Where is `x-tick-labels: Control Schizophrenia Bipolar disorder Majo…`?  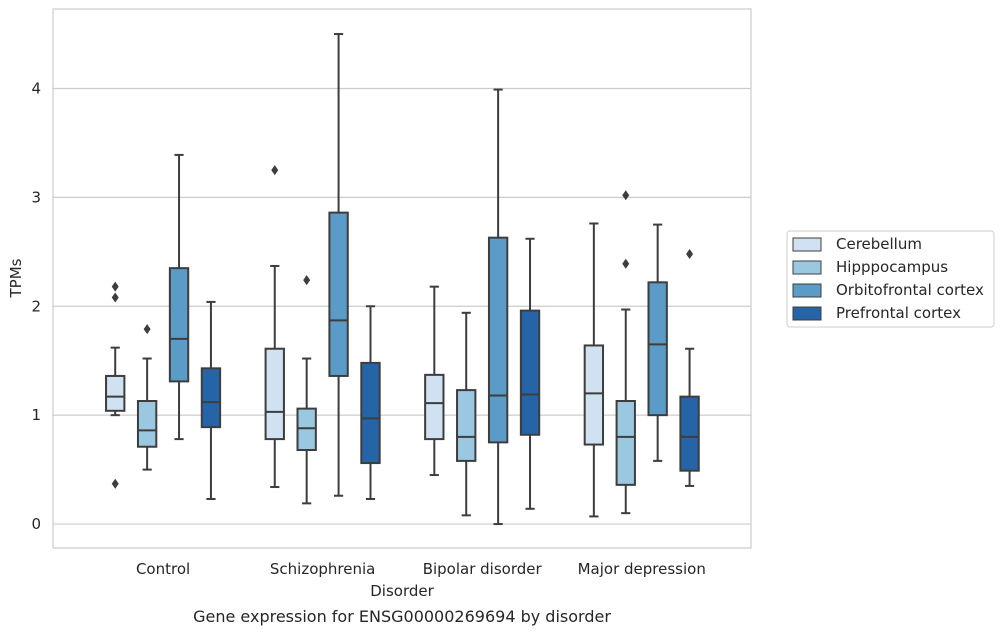
x-tick-labels: Control Schizophrenia Bipolar disorder Majo… is located at coordinates (421, 569).